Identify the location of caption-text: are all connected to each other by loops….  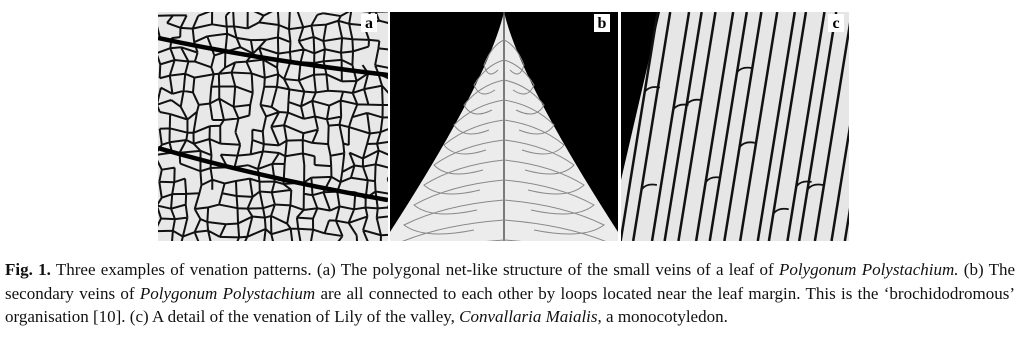
(510, 305).